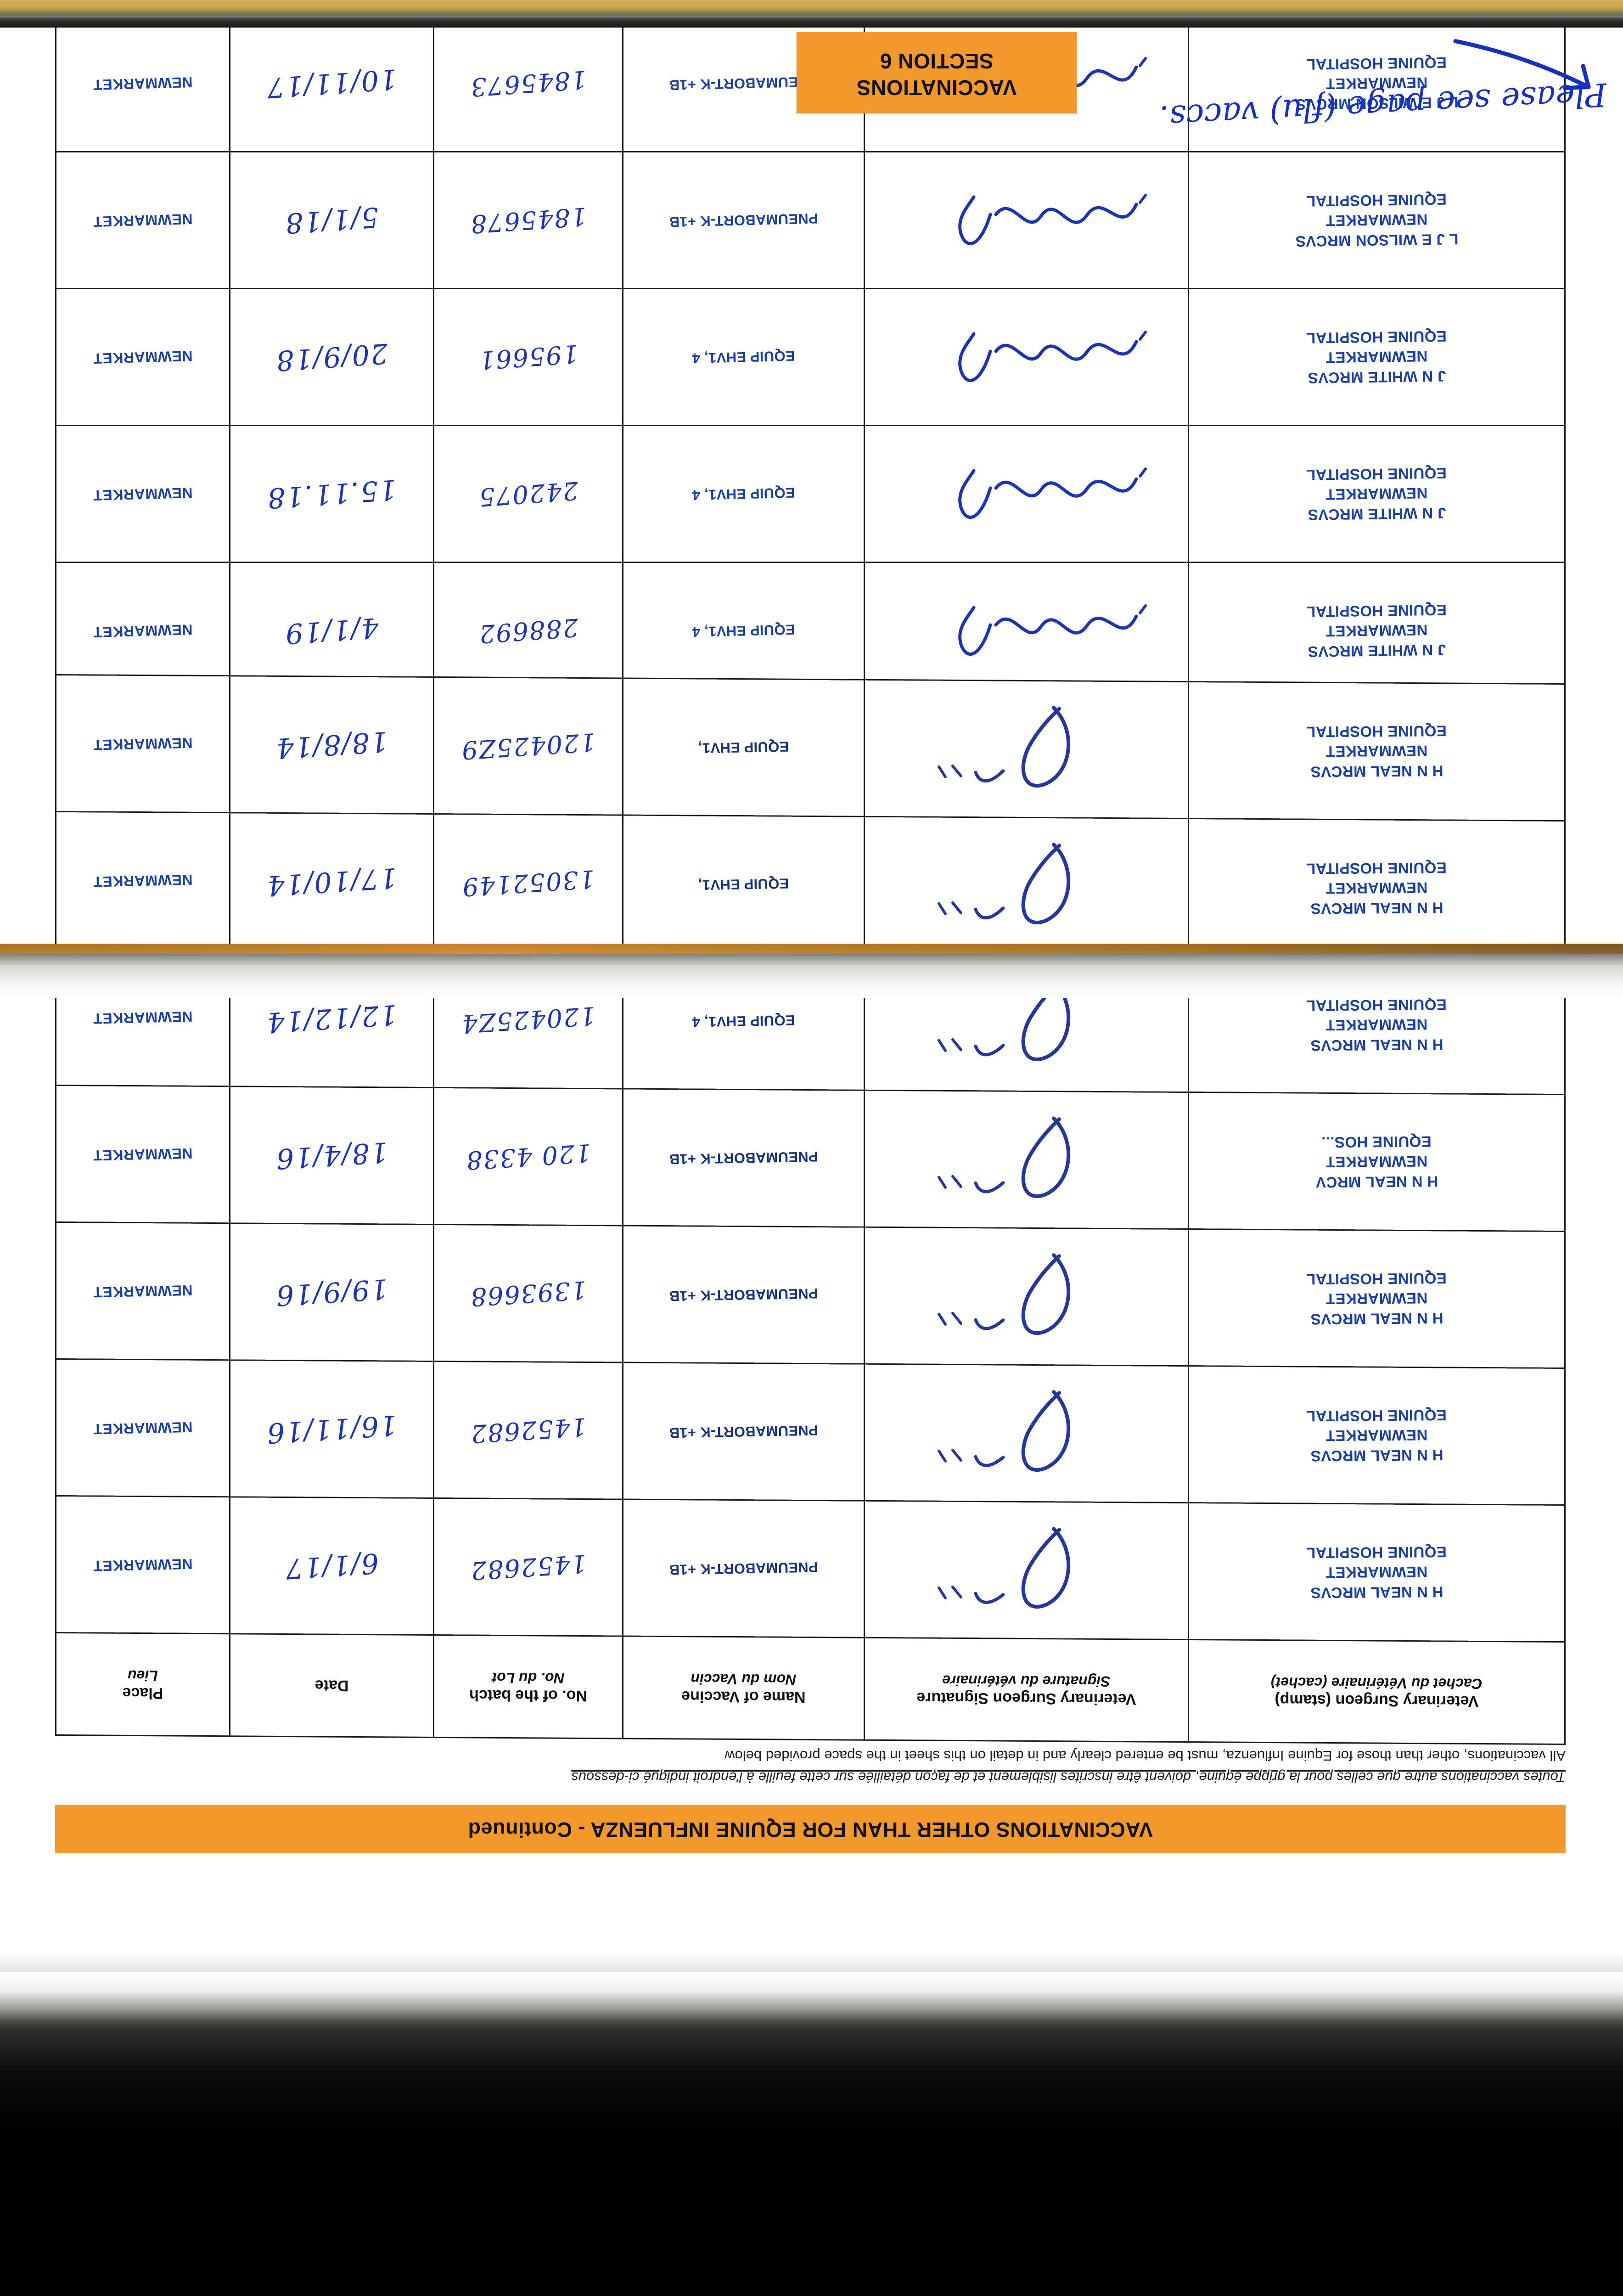 The width and height of the screenshot is (1623, 2296). I want to click on cell-batch-no: 195661, so click(528, 357).